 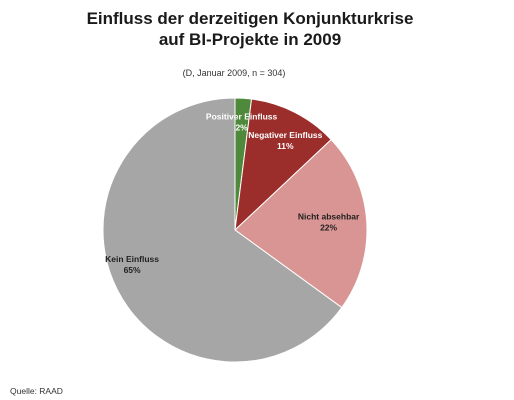 I want to click on chart-title-line-2: auf BI-Projekte in 2009, so click(x=250, y=39).